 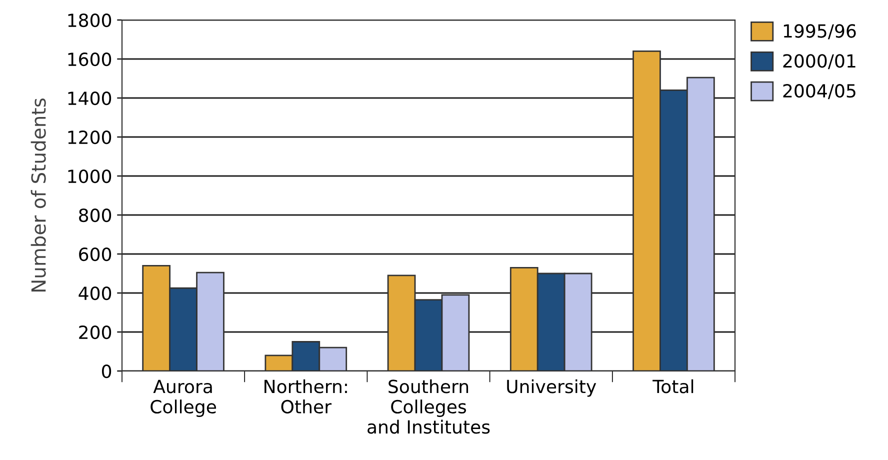 I want to click on x-tick-label: Total, so click(x=673, y=386).